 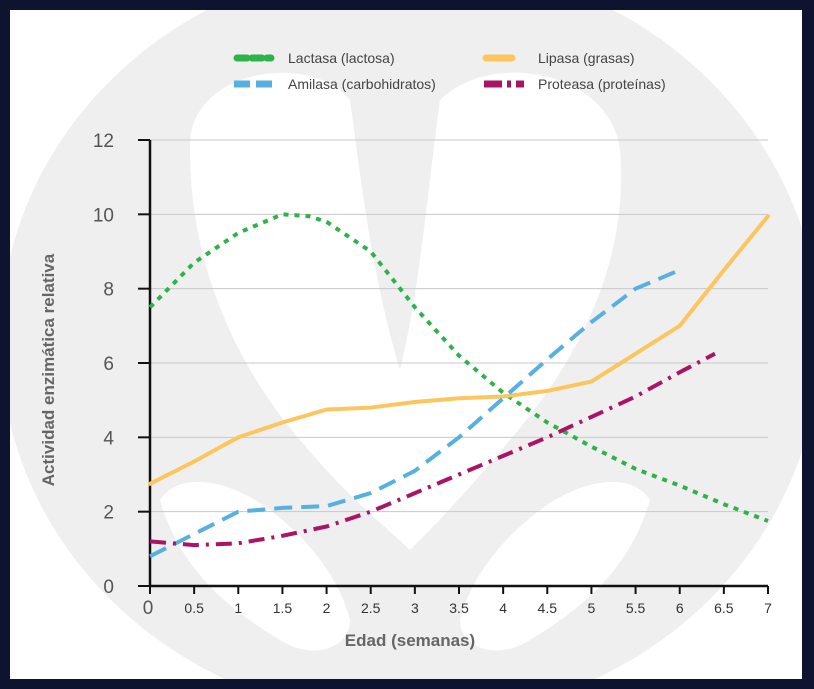 What do you see at coordinates (283, 608) in the screenshot?
I see `x-tick-label-3: 1.5` at bounding box center [283, 608].